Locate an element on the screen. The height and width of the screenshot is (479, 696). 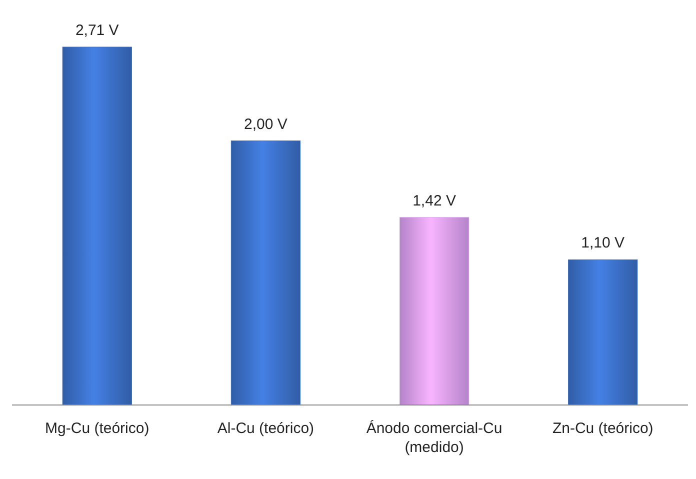
x-tick-label: Zn-Cu (teórico) is located at coordinates (603, 428).